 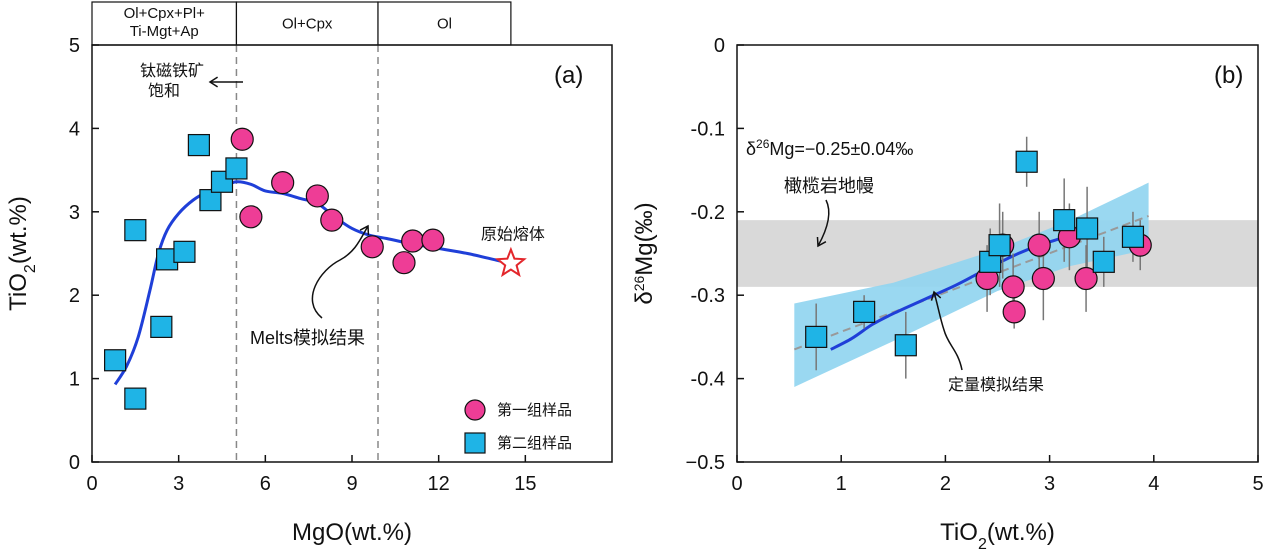 I want to click on panel-b-tag: (b), so click(x=1228, y=75).